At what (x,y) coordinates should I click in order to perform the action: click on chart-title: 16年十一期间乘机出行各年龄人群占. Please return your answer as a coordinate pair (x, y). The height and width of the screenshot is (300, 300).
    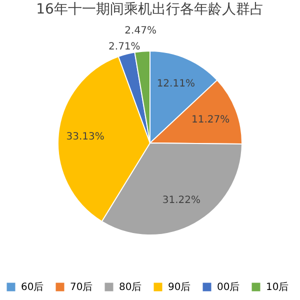
    Looking at the image, I should click on (150, 9).